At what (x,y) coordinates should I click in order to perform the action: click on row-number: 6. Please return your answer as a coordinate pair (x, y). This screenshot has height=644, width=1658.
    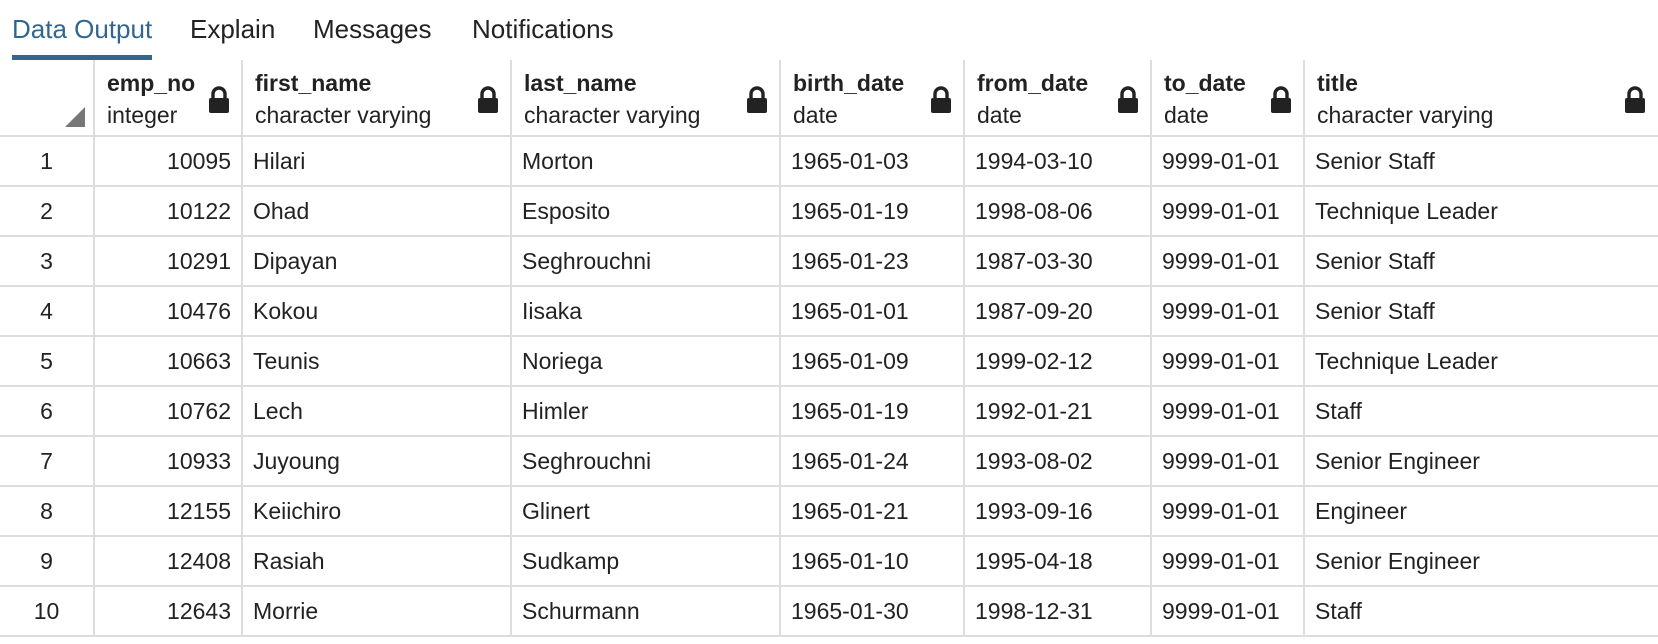
    Looking at the image, I should click on (47, 411).